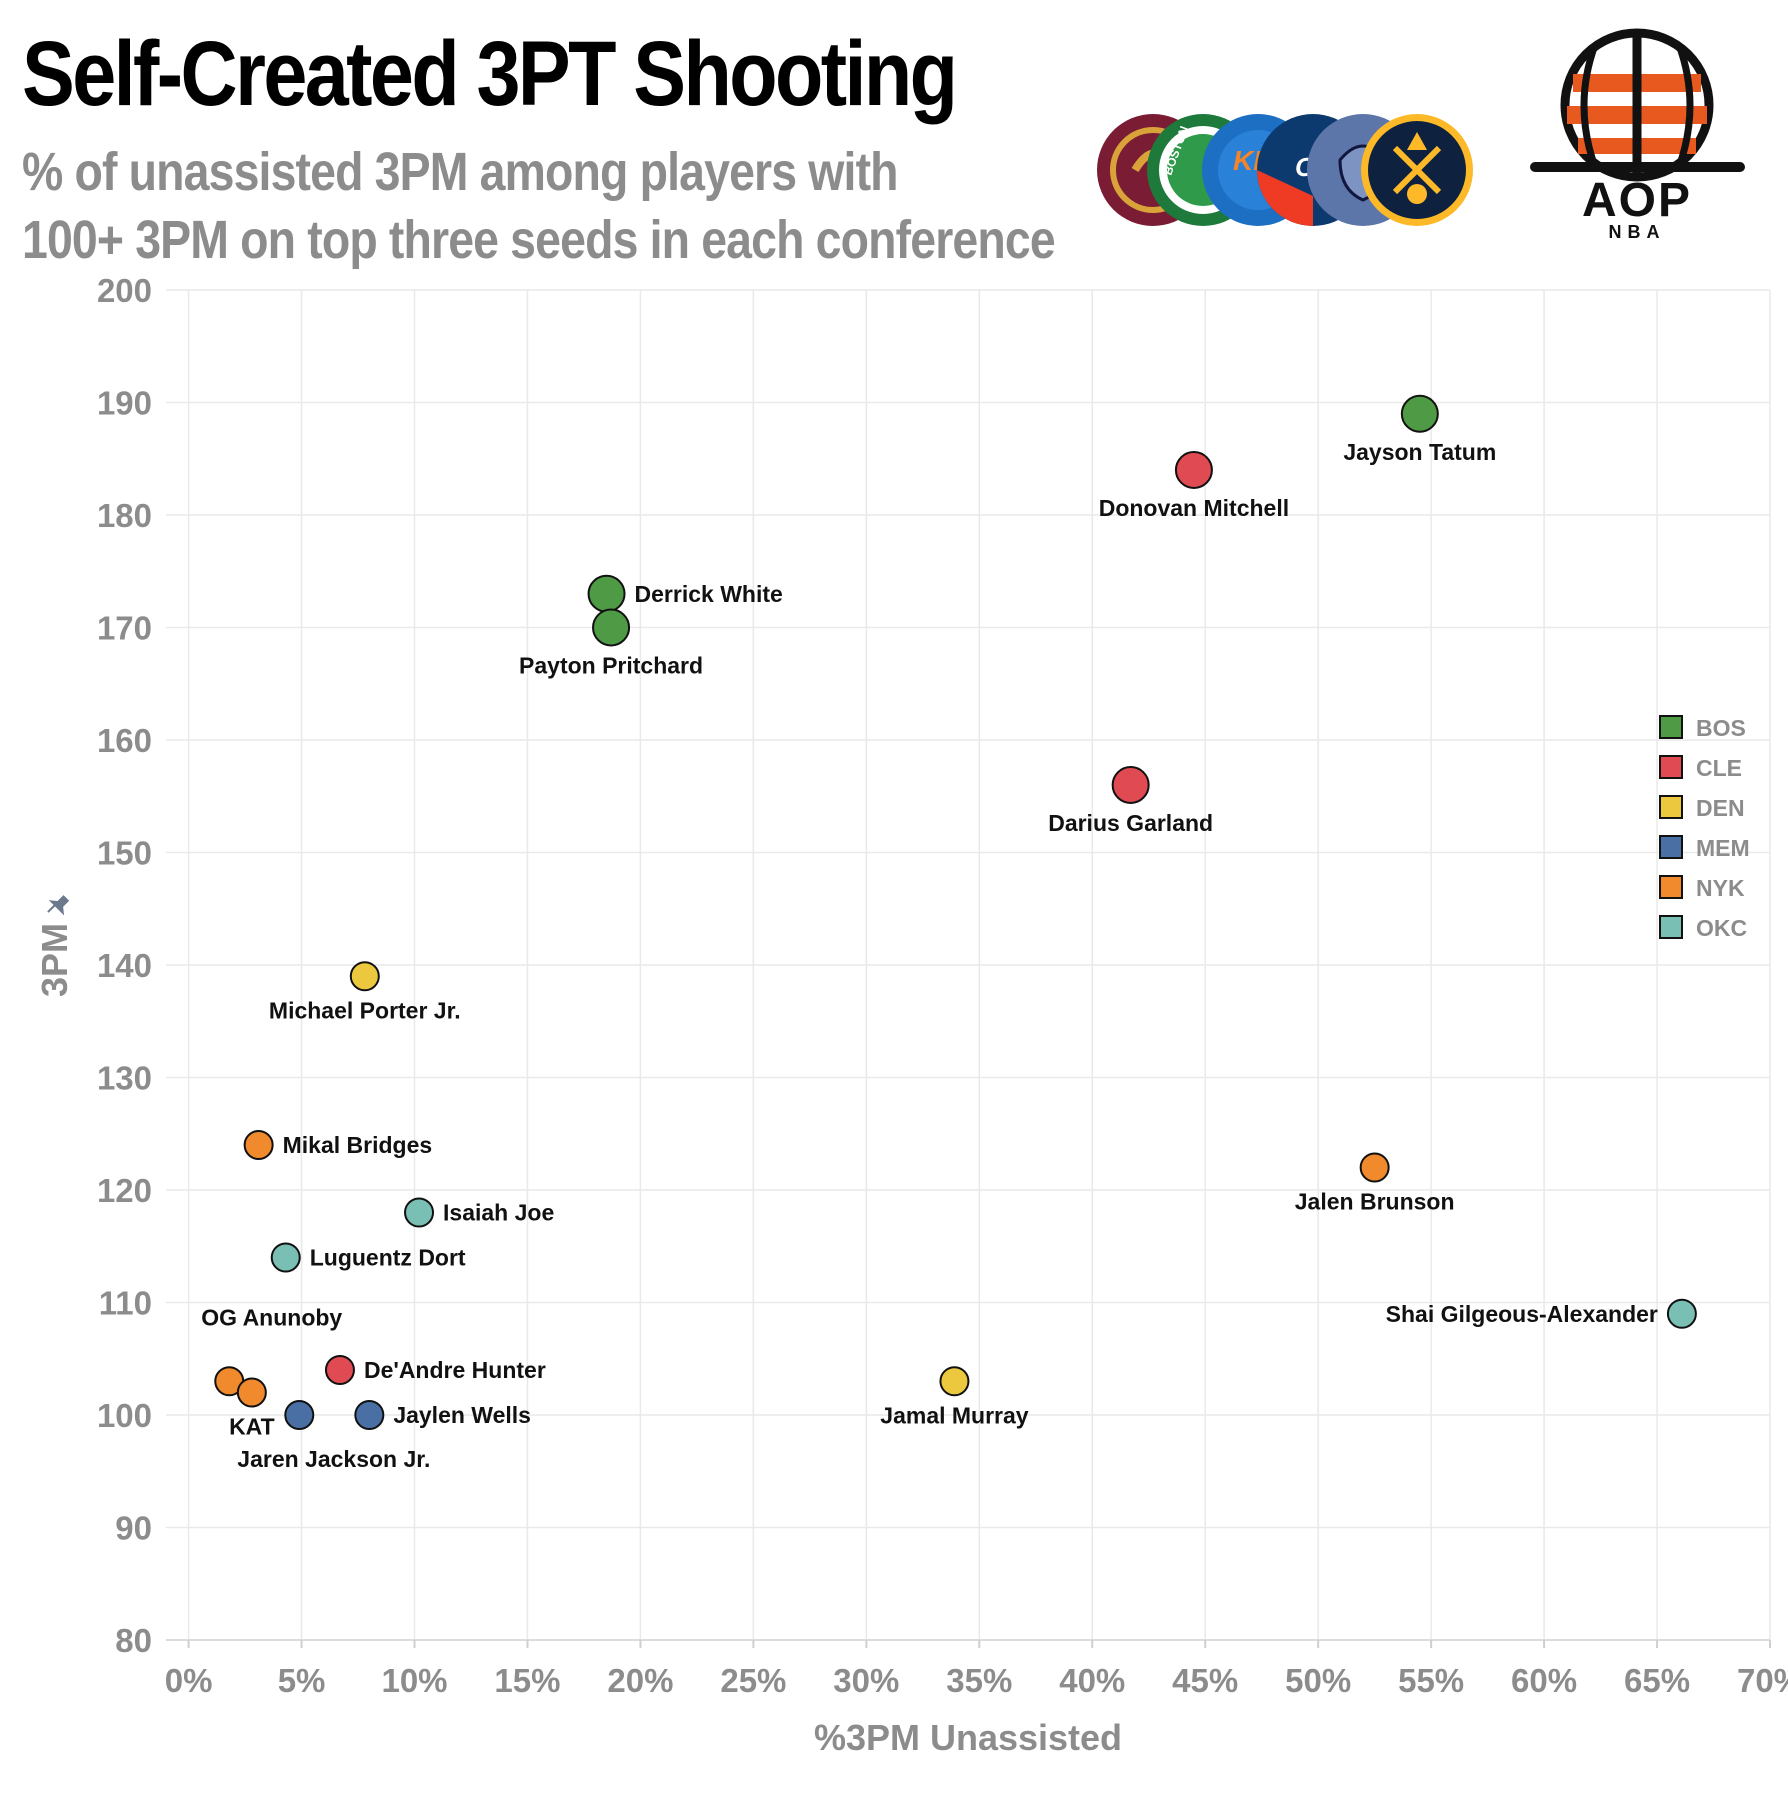  I want to click on x-tick-label: 35%, so click(979, 1680).